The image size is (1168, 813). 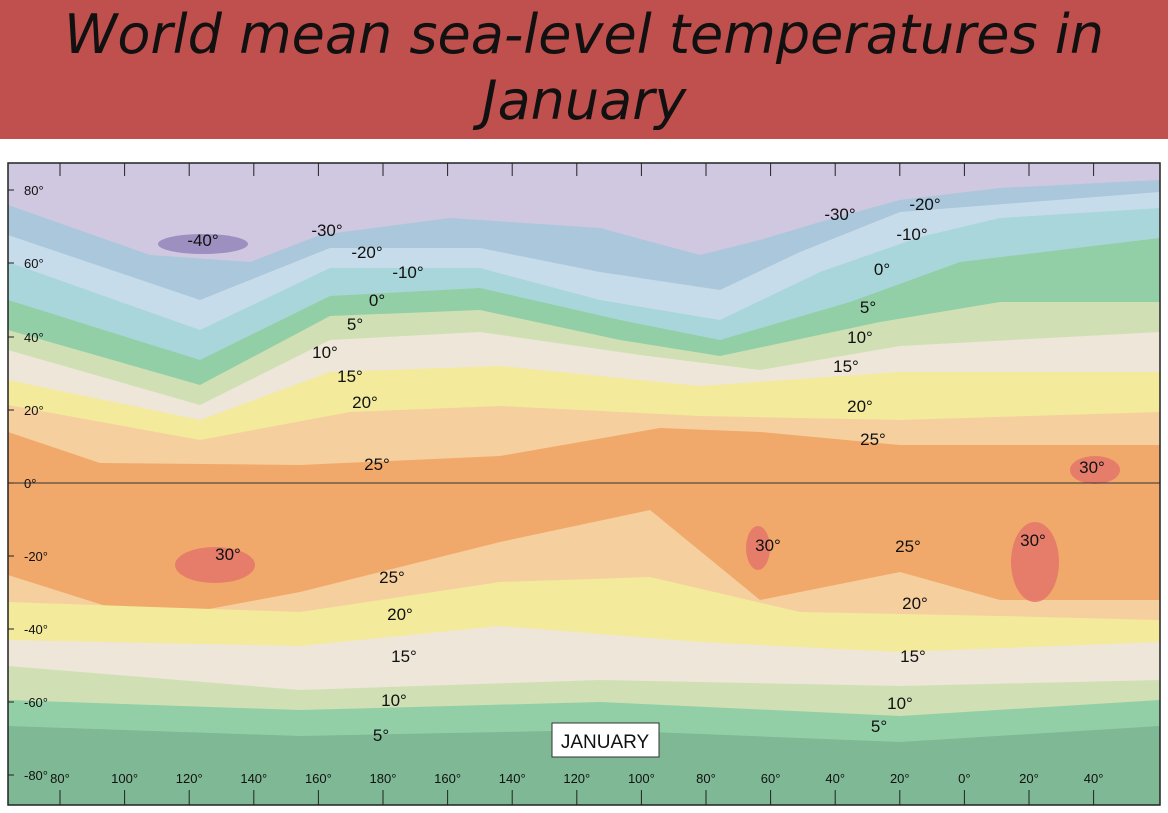 I want to click on month-box: JANUARY, so click(x=605, y=740).